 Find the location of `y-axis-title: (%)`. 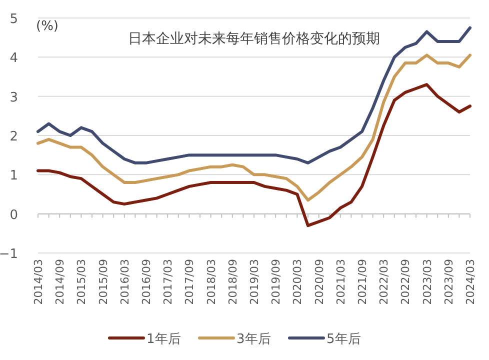

y-axis-title: (%) is located at coordinates (47, 26).